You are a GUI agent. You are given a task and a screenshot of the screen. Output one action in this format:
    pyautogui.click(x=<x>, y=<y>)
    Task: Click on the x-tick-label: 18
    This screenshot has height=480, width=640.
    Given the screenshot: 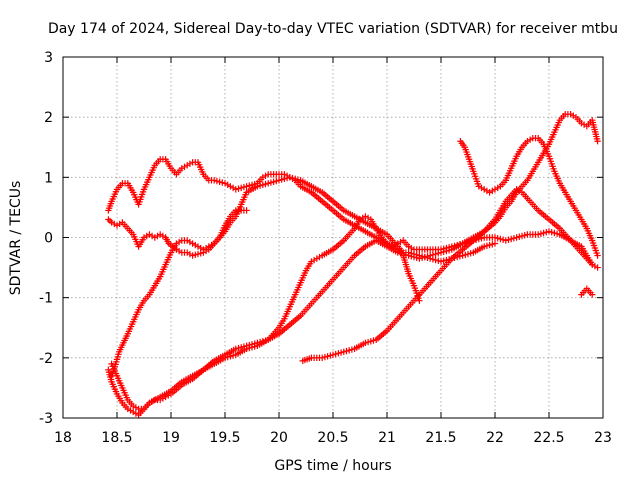 What is the action you would take?
    pyautogui.click(x=63, y=438)
    